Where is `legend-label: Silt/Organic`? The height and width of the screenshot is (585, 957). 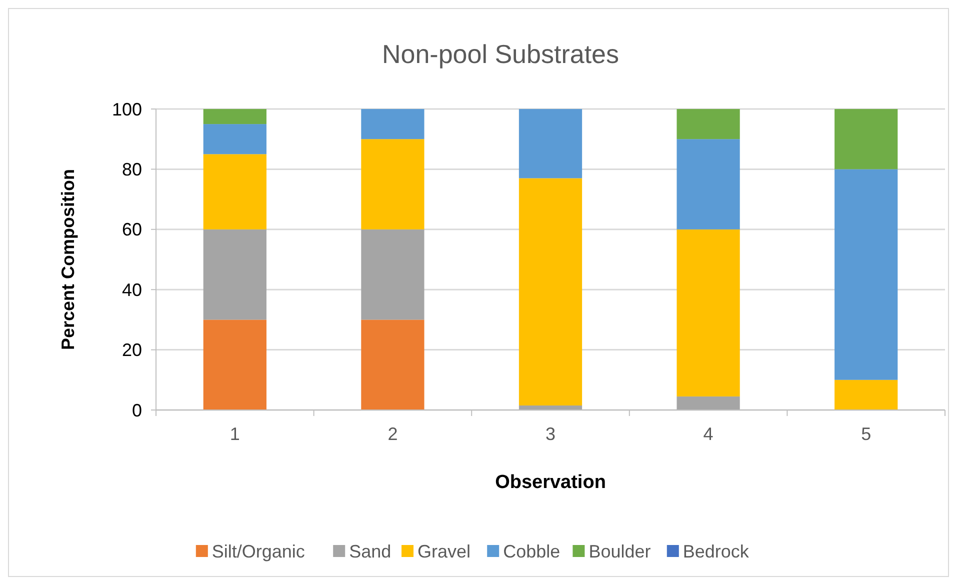 legend-label: Silt/Organic is located at coordinates (258, 551).